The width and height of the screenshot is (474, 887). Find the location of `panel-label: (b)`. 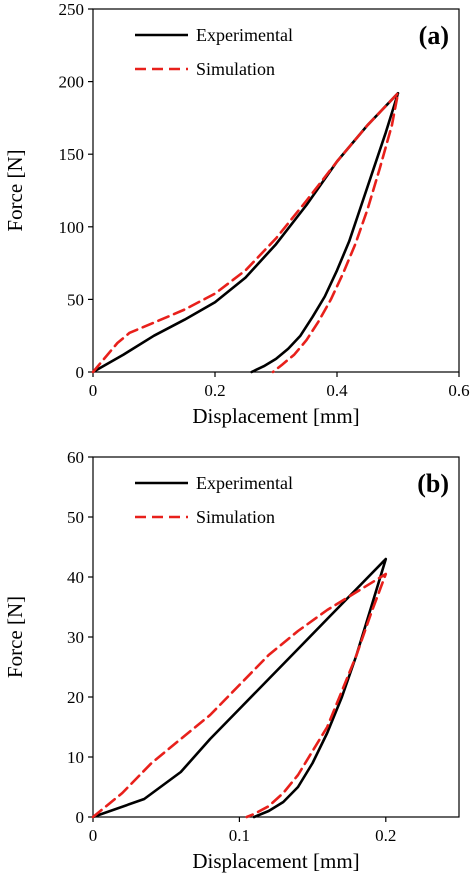

panel-label: (b) is located at coordinates (433, 483).